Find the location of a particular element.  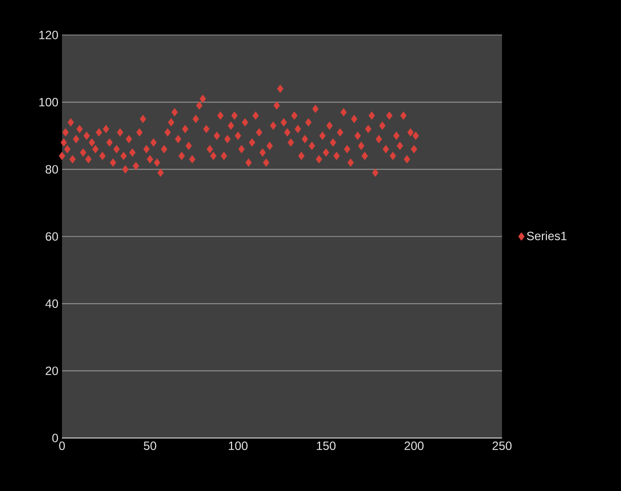

x-tick-label: 250 is located at coordinates (502, 446).